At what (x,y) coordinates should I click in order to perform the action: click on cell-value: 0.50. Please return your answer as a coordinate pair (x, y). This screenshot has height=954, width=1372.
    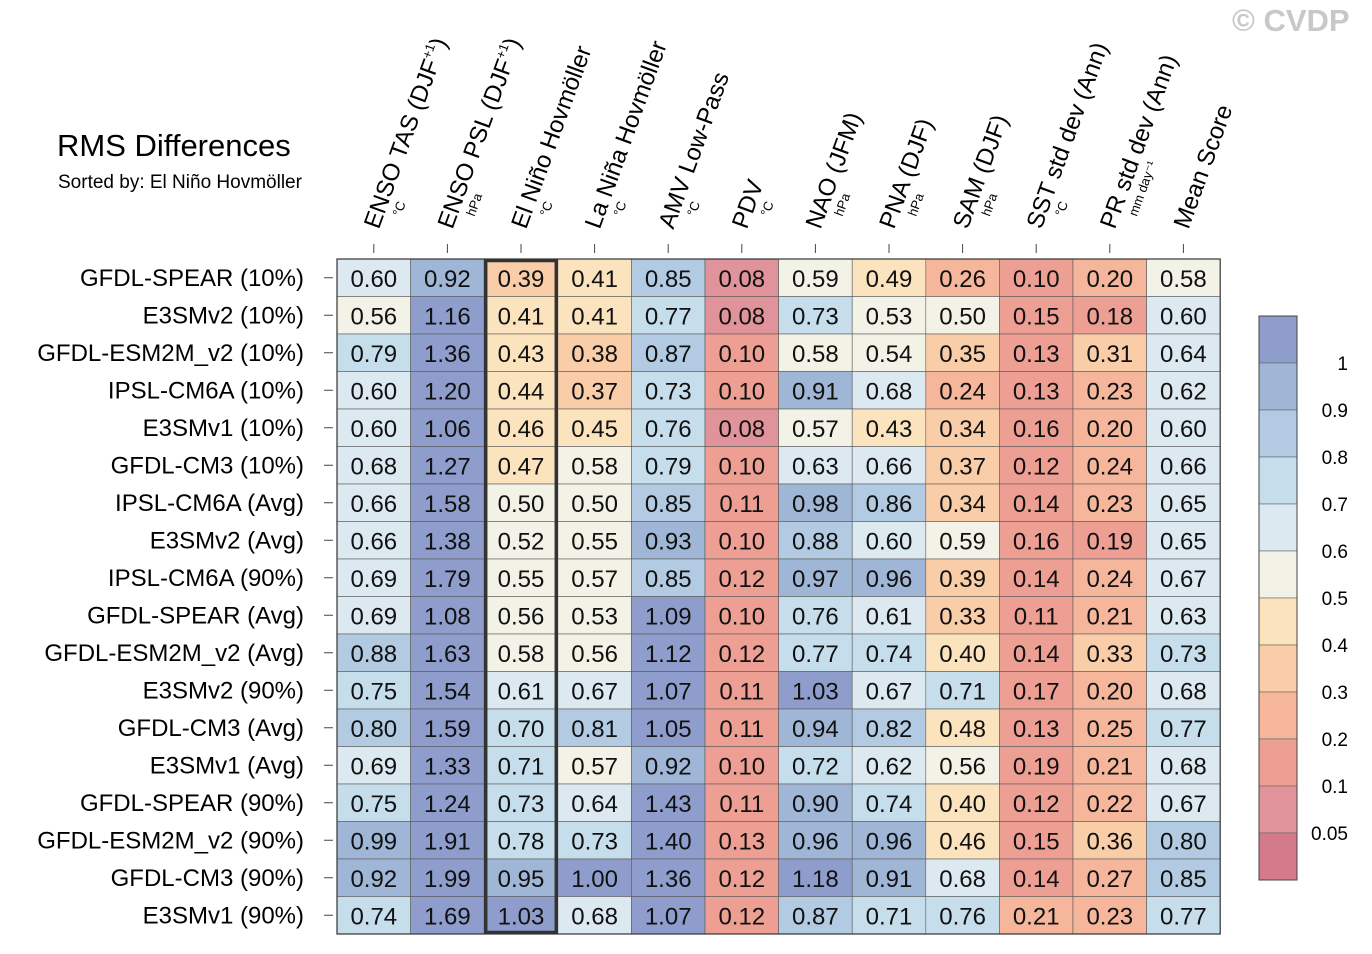
    Looking at the image, I should click on (521, 504).